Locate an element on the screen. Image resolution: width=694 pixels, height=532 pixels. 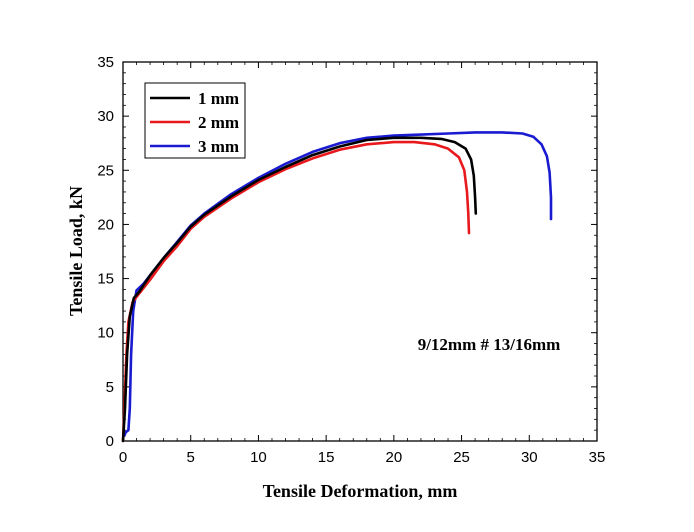
y-tick-label: 5 is located at coordinates (110, 387).